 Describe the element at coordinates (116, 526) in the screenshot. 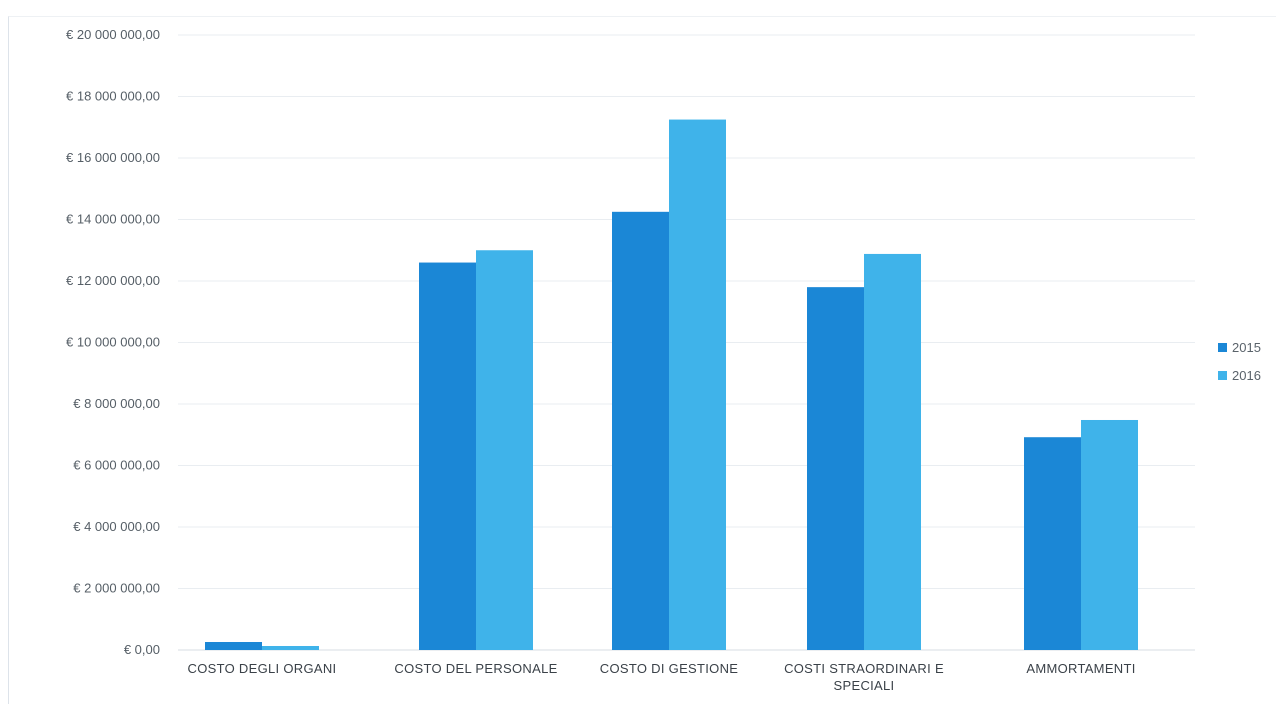

I see `y-tick-label: € 4 000 000,00` at that location.